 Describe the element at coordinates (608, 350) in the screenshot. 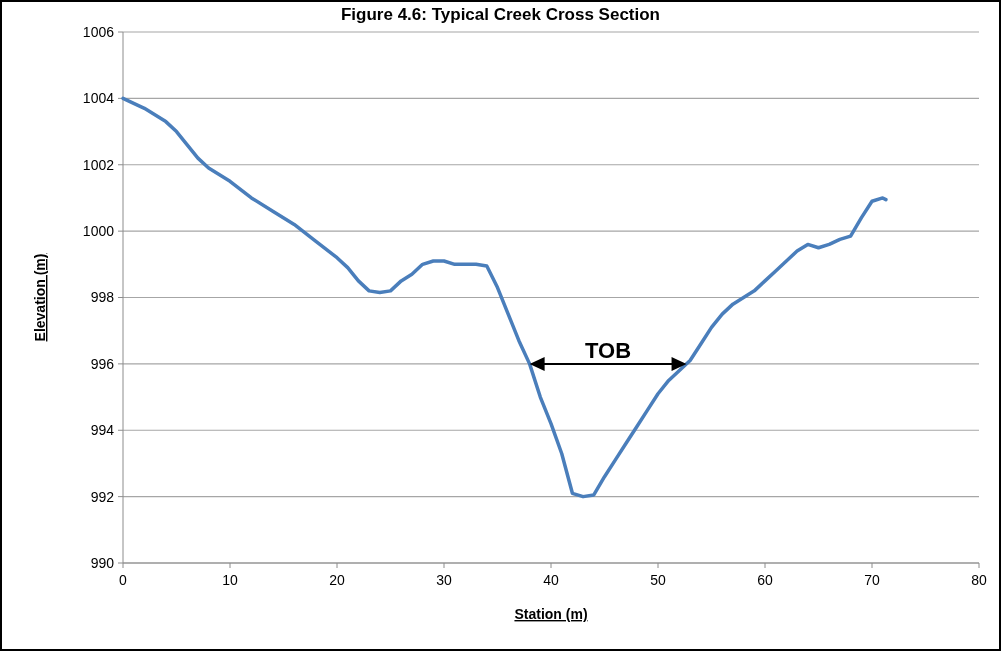

I see `annotation: TOB` at that location.